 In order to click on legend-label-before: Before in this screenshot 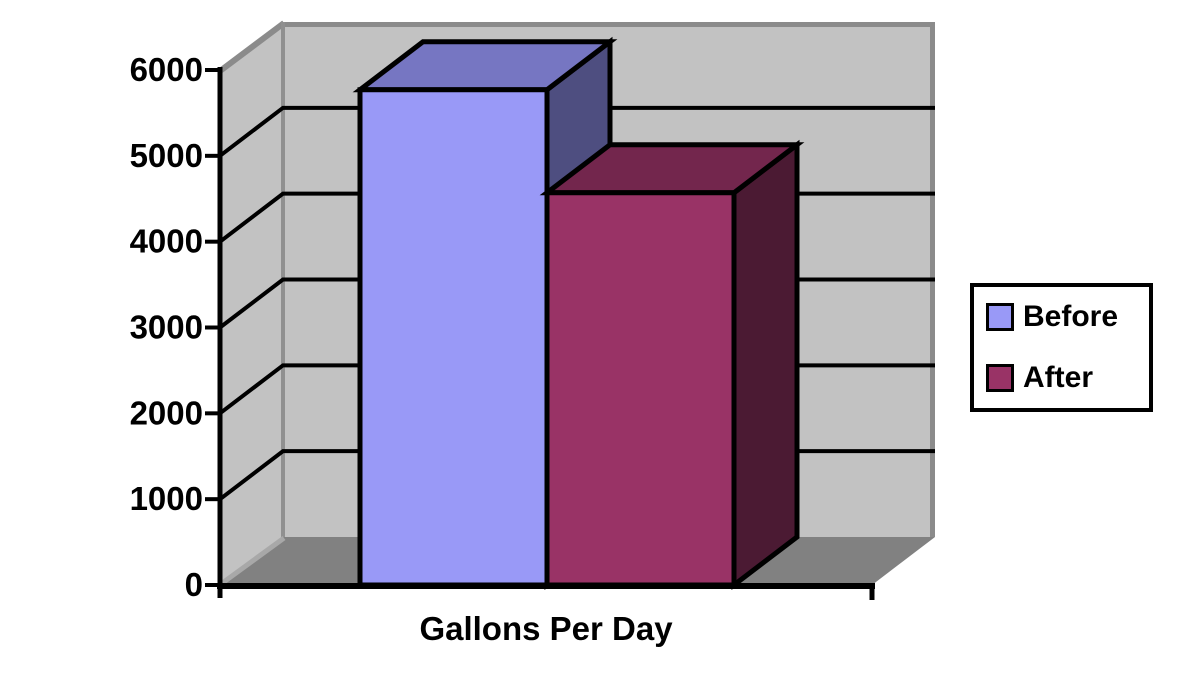, I will do `click(1071, 317)`.